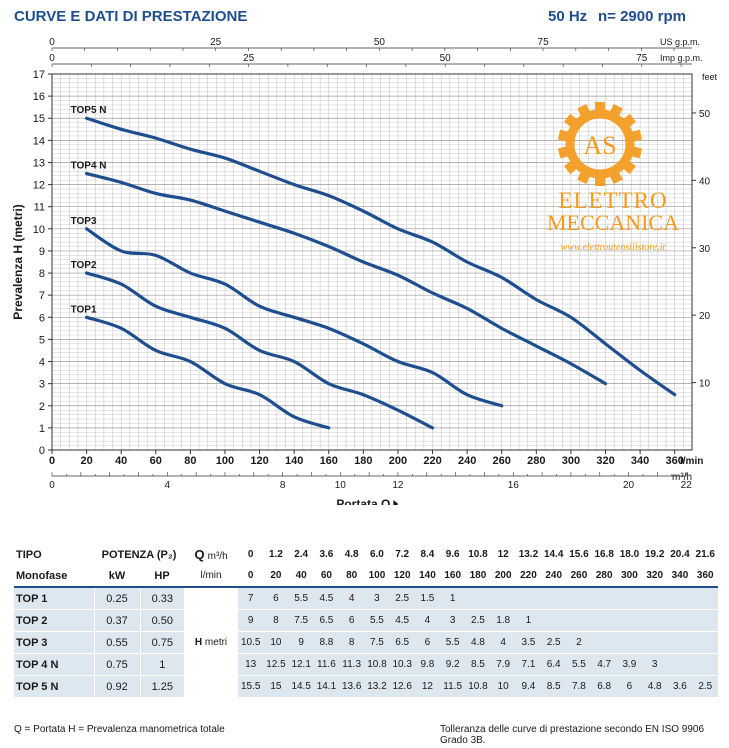 This screenshot has height=748, width=729. I want to click on y-tick-label: 4, so click(42, 363).